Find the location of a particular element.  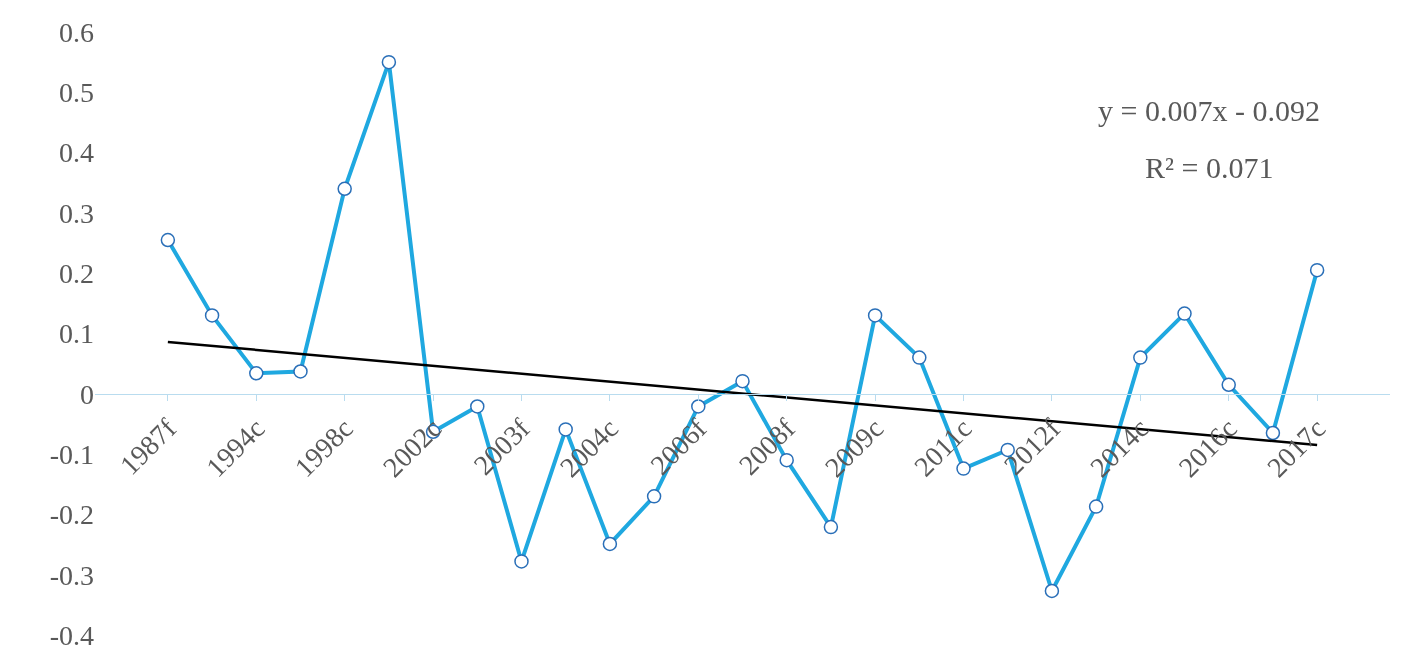

y-tick-label: 0.4 is located at coordinates (76, 153).